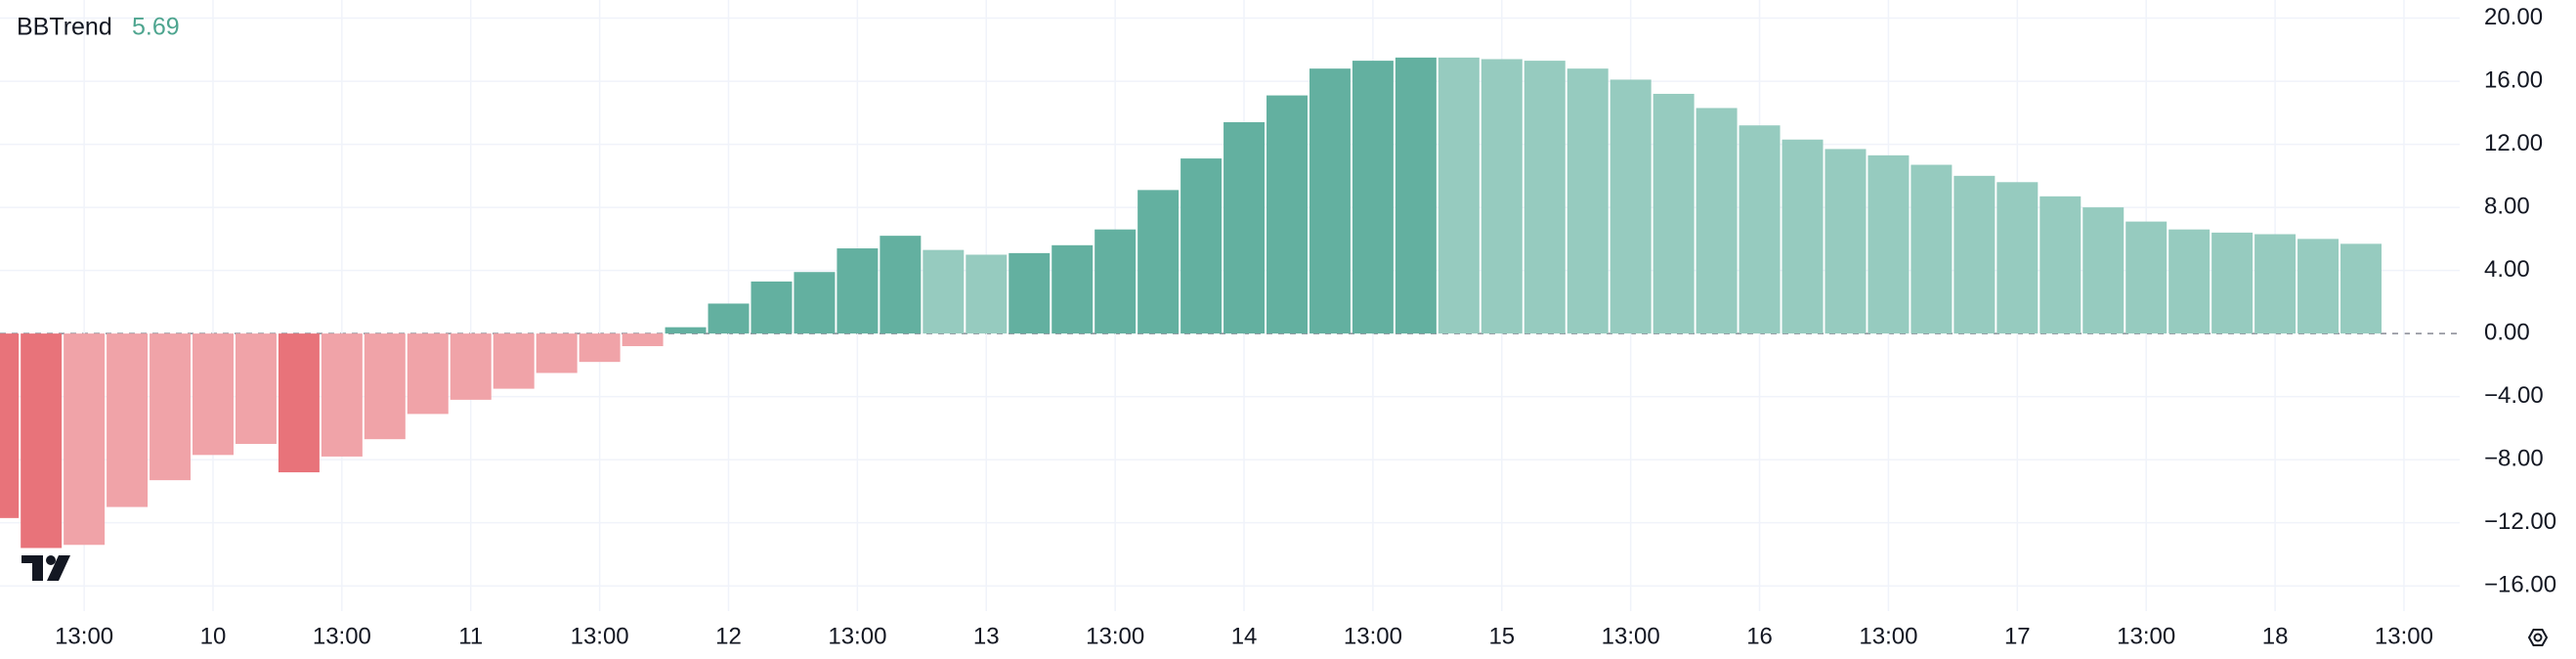  What do you see at coordinates (1245, 636) in the screenshot?
I see `x-tick-label: 14` at bounding box center [1245, 636].